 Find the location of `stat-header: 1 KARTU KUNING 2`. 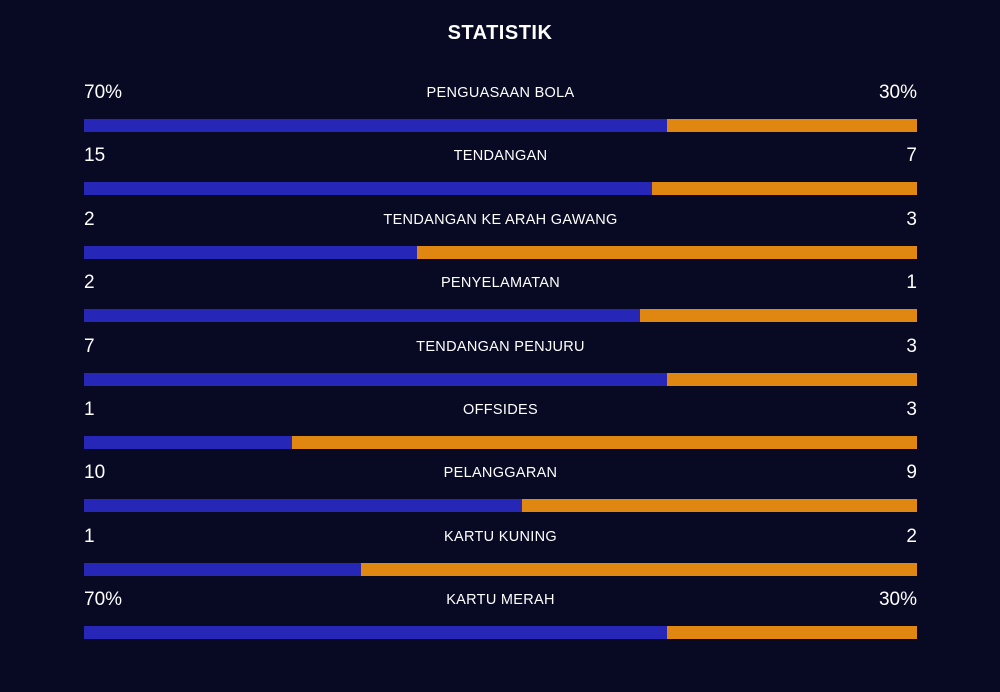

stat-header: 1 KARTU KUNING 2 is located at coordinates (500, 537).